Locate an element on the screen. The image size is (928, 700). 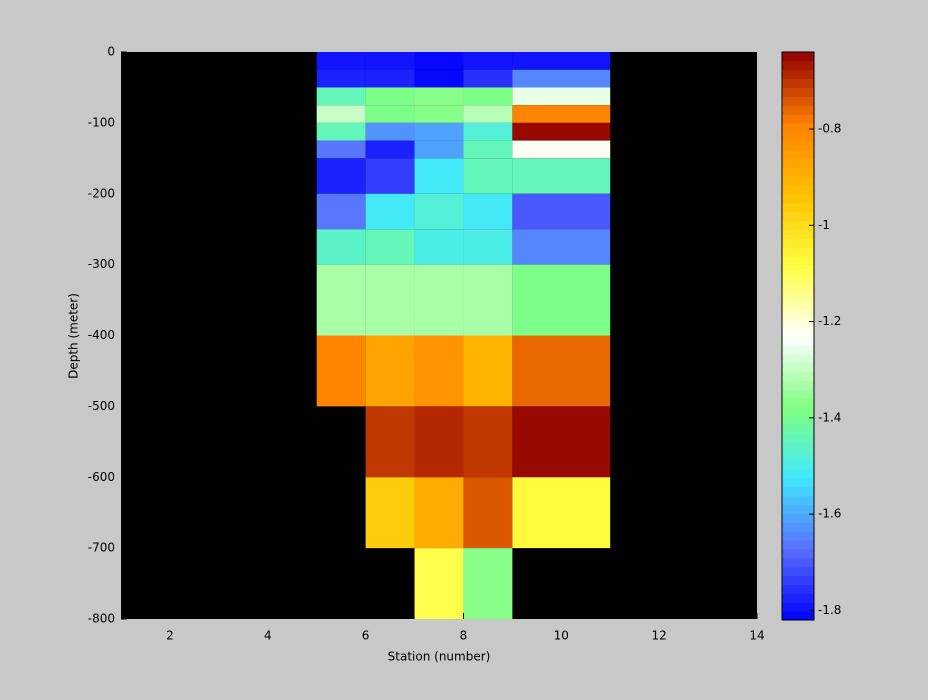
y-tick-label: 0 is located at coordinates (111, 52).